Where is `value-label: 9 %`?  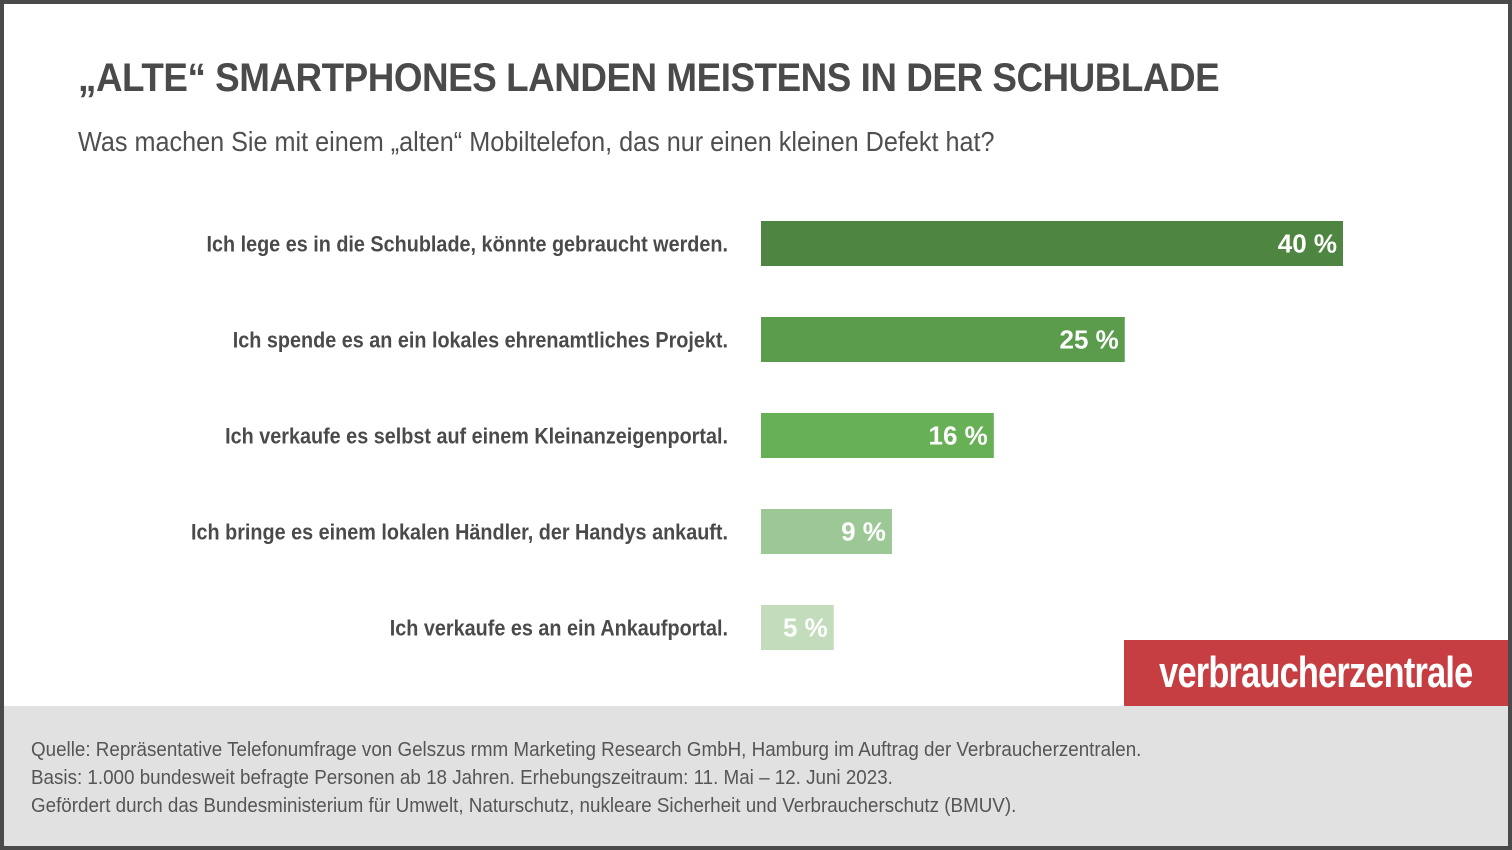
value-label: 9 % is located at coordinates (863, 532).